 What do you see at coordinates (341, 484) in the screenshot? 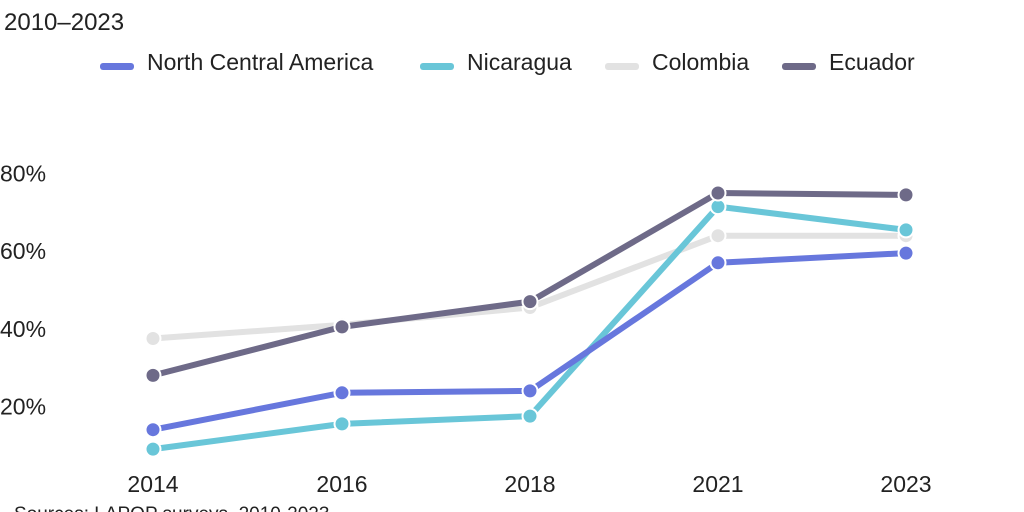
I see `x-tick-label-2016: 2016` at bounding box center [341, 484].